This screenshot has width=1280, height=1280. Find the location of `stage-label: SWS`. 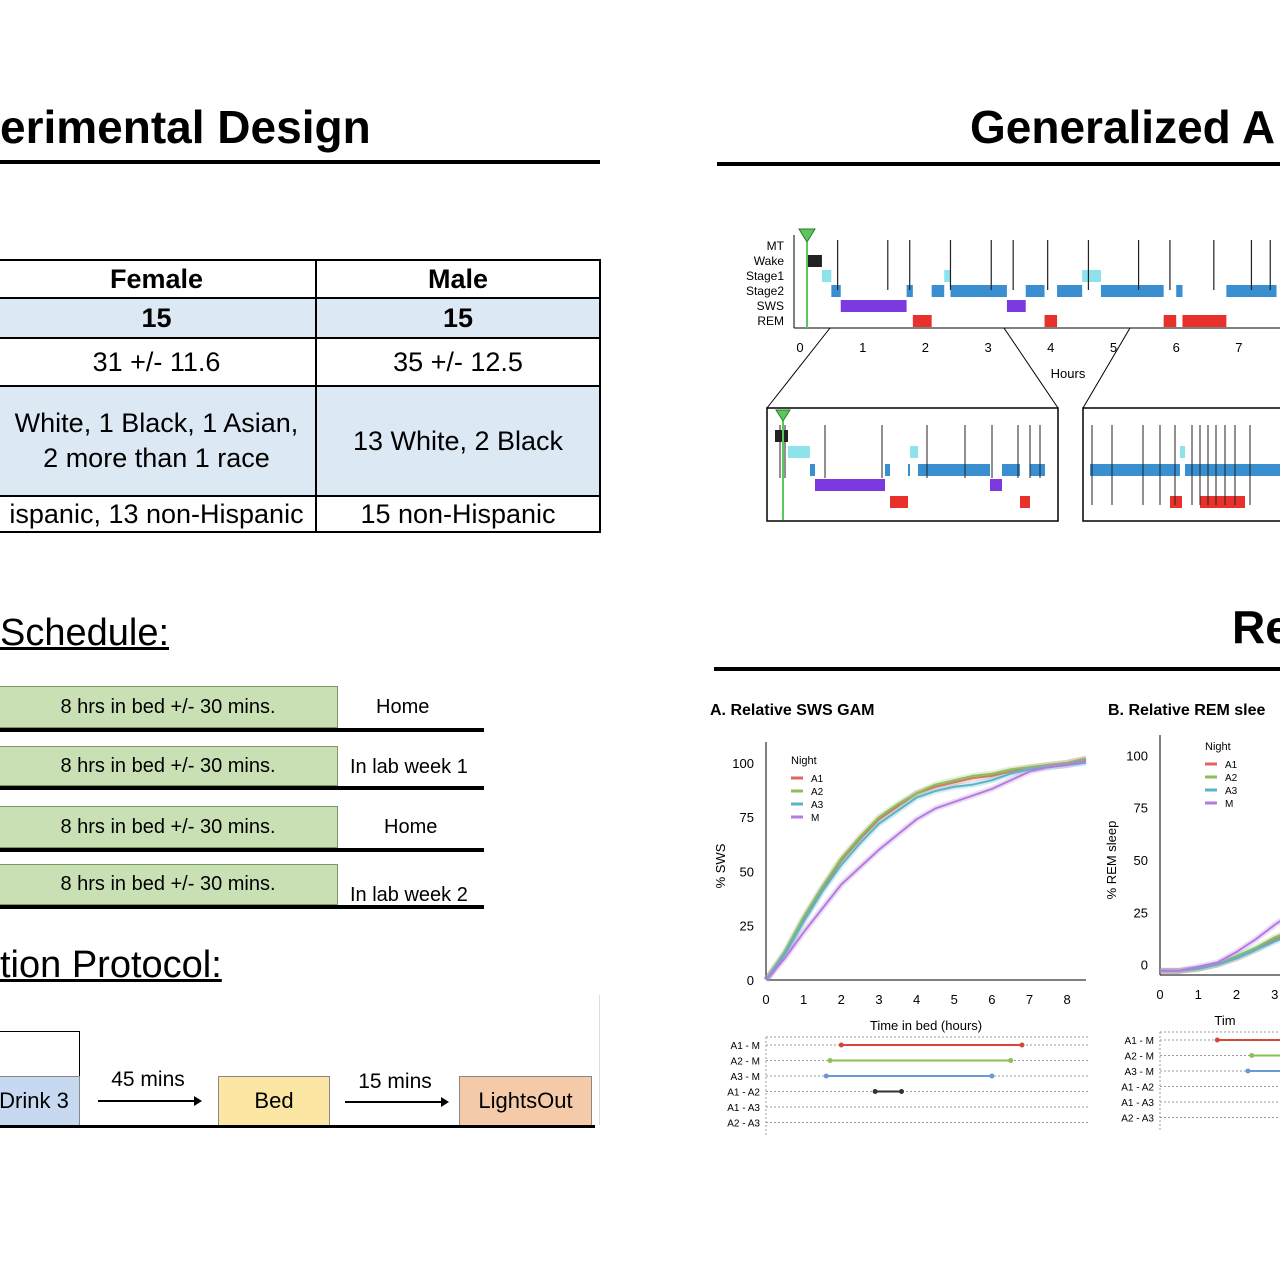

stage-label: SWS is located at coordinates (770, 306).